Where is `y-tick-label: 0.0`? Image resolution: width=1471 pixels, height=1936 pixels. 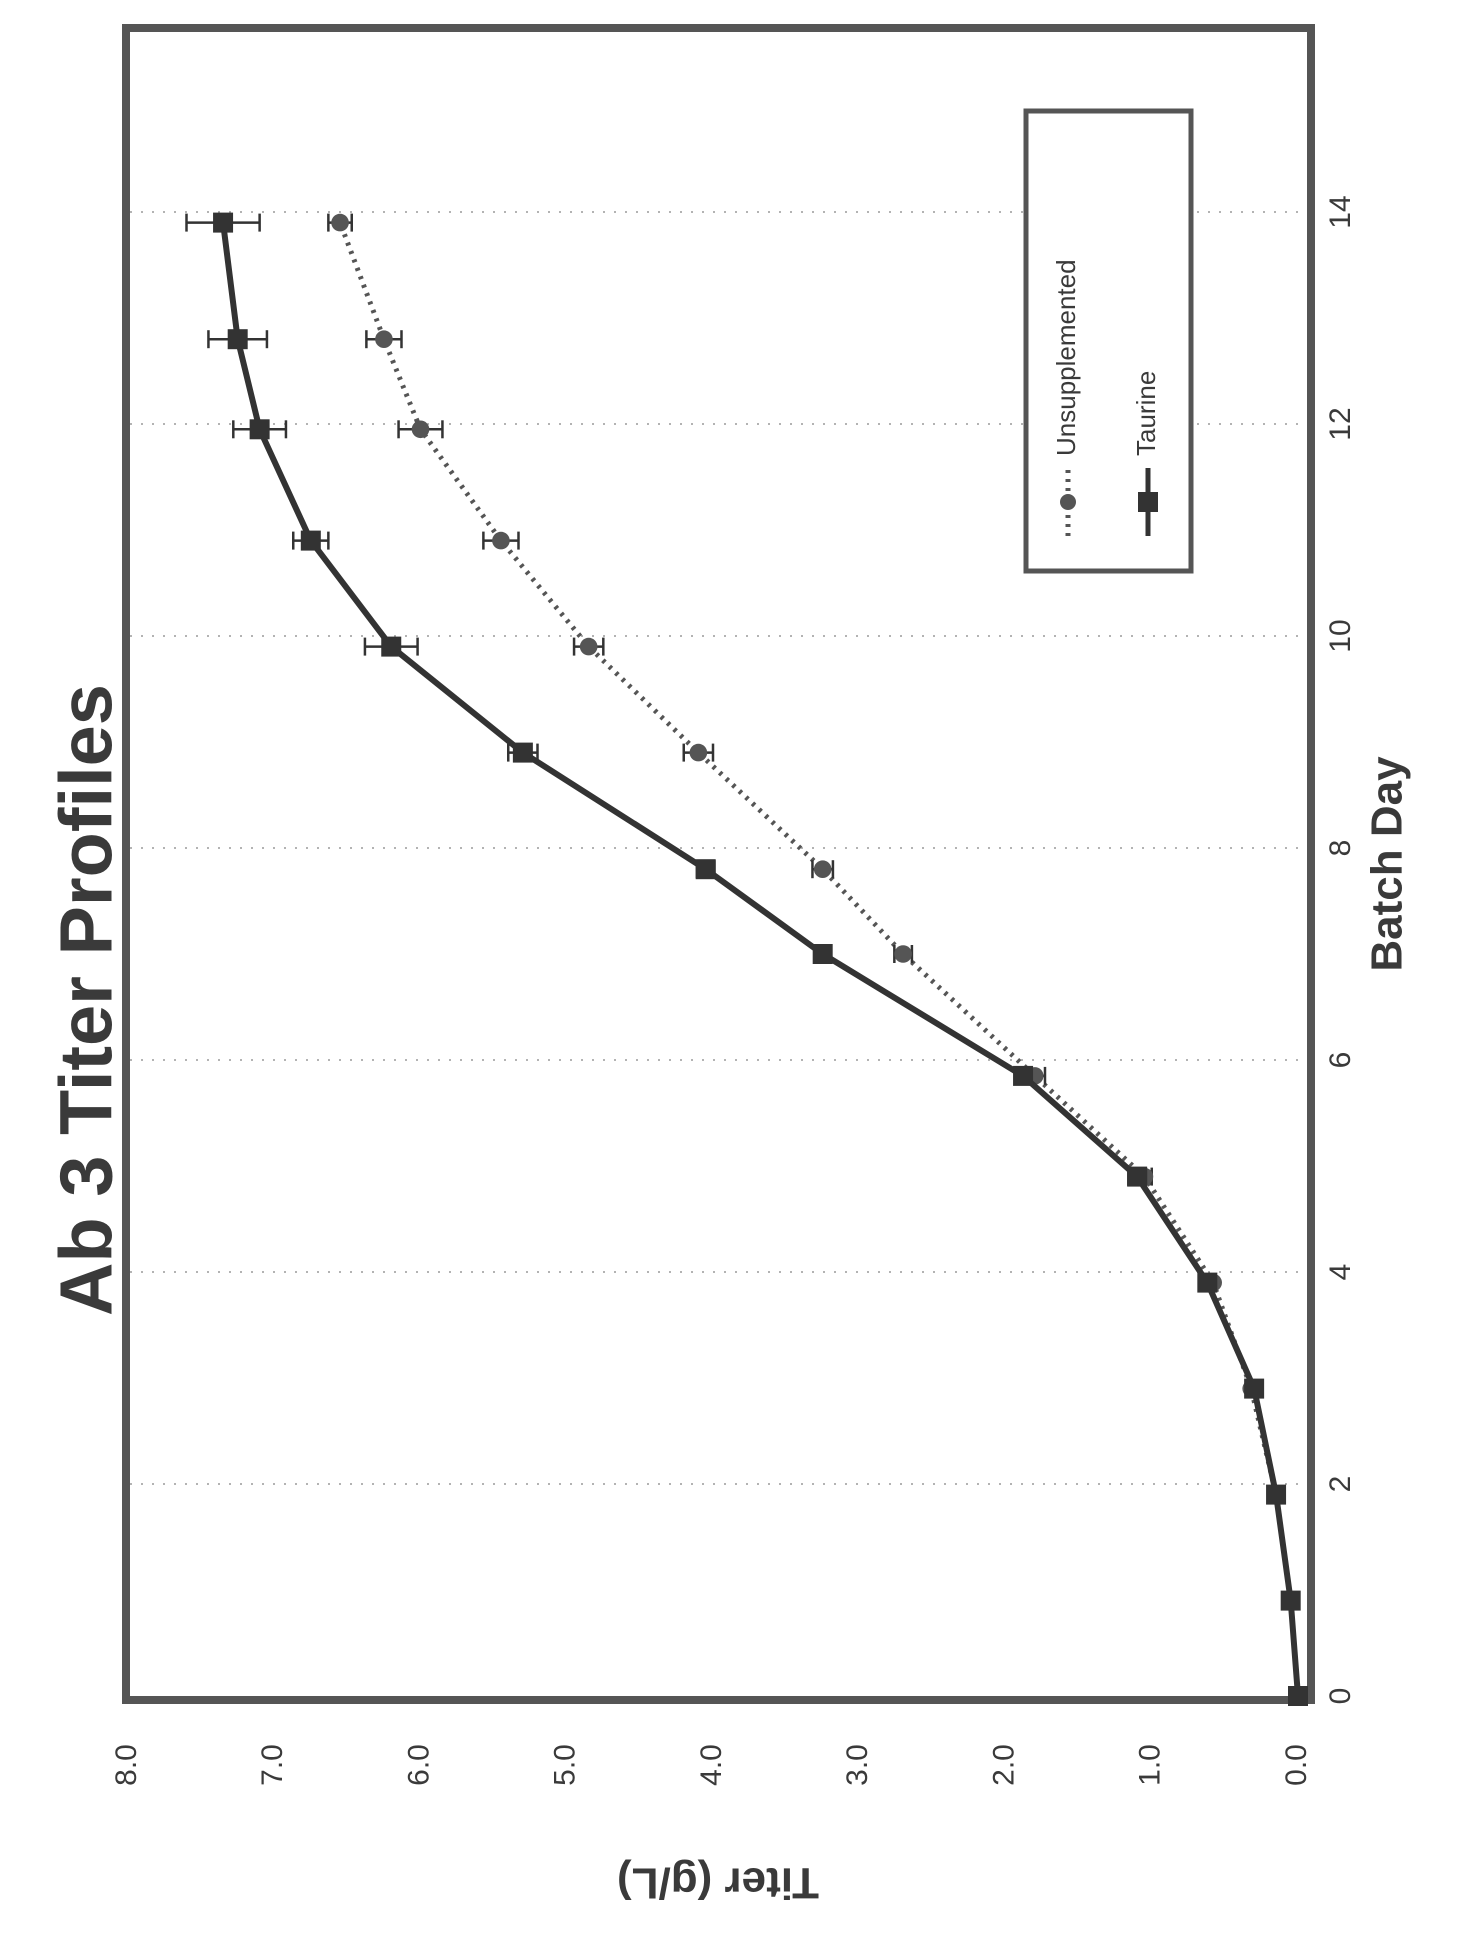 y-tick-label: 0.0 is located at coordinates (1296, 1765).